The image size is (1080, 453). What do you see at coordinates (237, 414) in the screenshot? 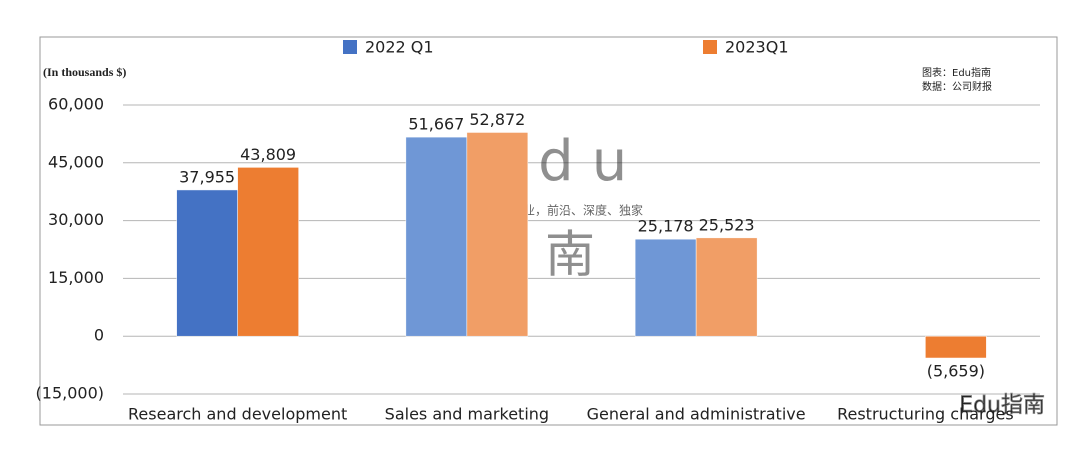
I see `x-tick-label: Research and development` at bounding box center [237, 414].